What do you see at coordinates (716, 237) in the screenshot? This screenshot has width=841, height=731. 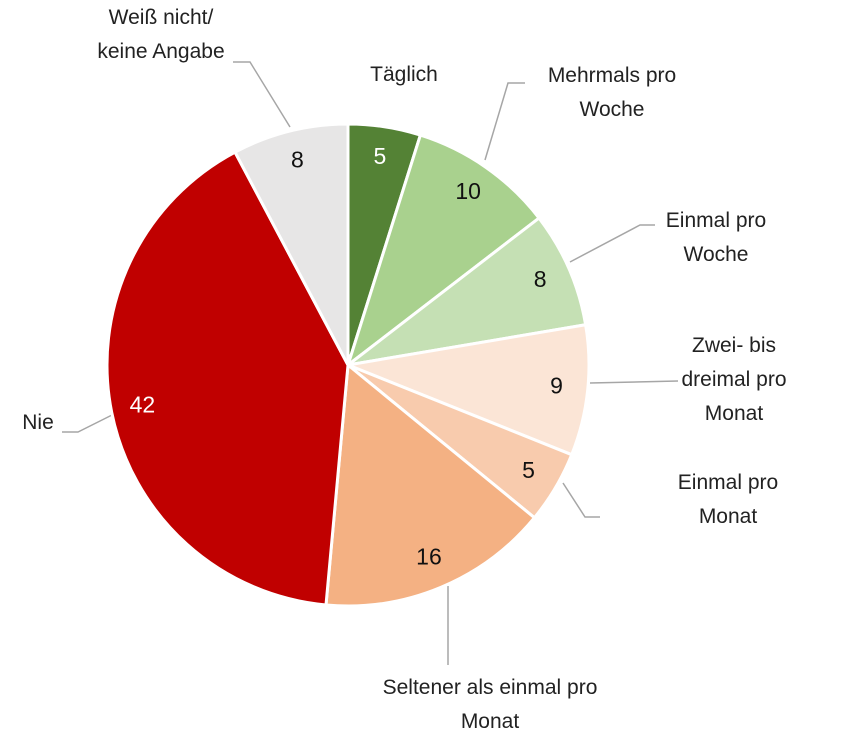 I see `category-label: Einmal pro Woche` at bounding box center [716, 237].